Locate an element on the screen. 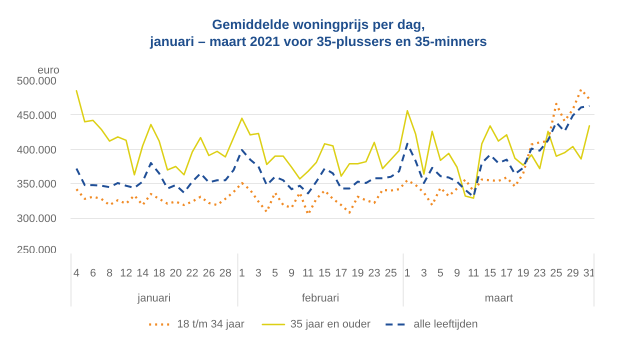 The height and width of the screenshot is (349, 636). y-axis-title: euro is located at coordinates (49, 70).